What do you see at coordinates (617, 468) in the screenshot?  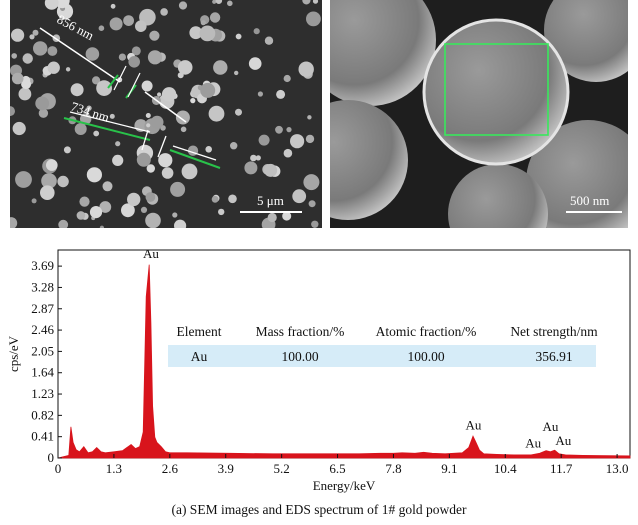 I see `x-tick-label: 13.0` at bounding box center [617, 468].